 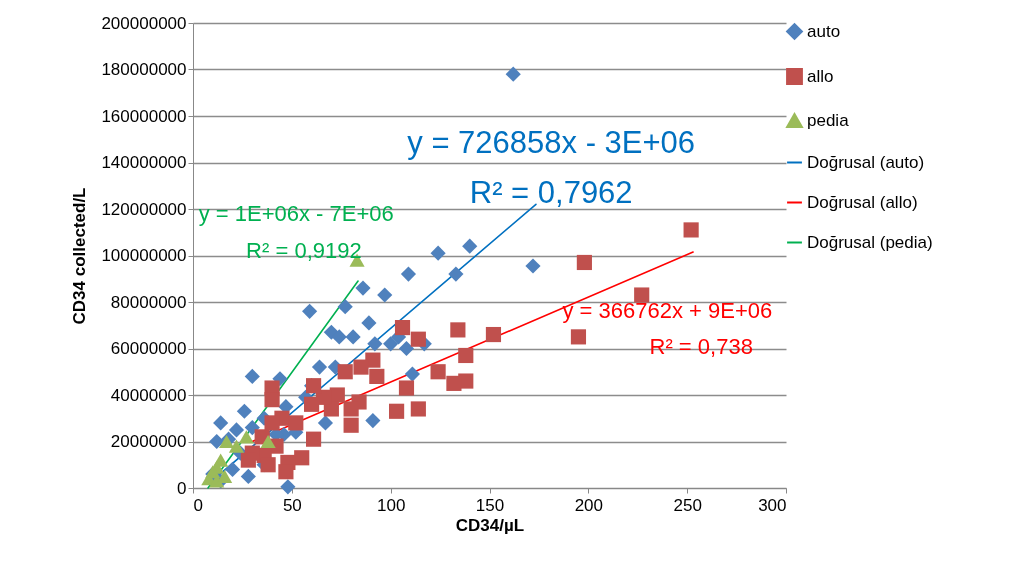 What do you see at coordinates (701, 347) in the screenshot?
I see `annotation: R² = 0,738` at bounding box center [701, 347].